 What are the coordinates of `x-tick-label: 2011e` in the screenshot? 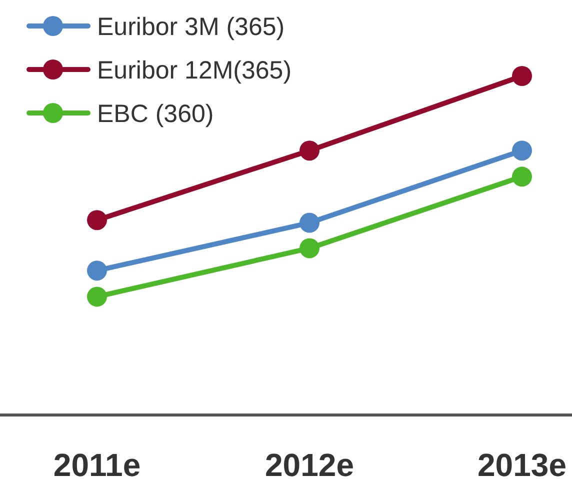 It's located at (97, 463).